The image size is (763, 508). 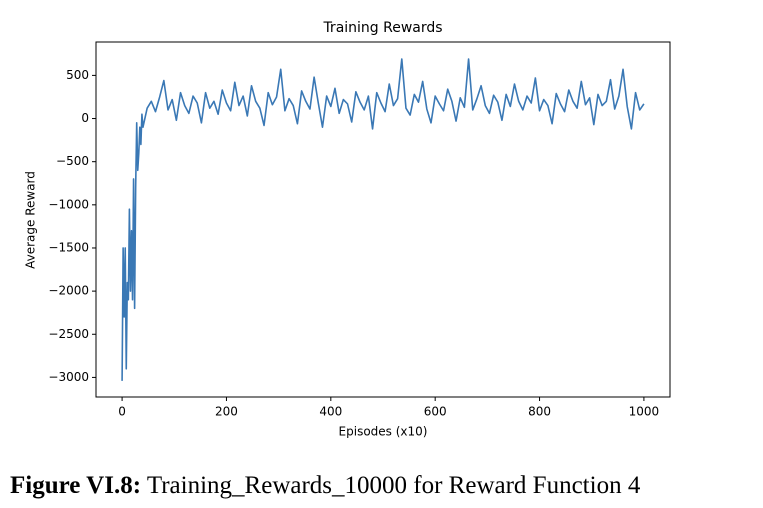 I want to click on x-tick-label: 1000, so click(x=644, y=412).